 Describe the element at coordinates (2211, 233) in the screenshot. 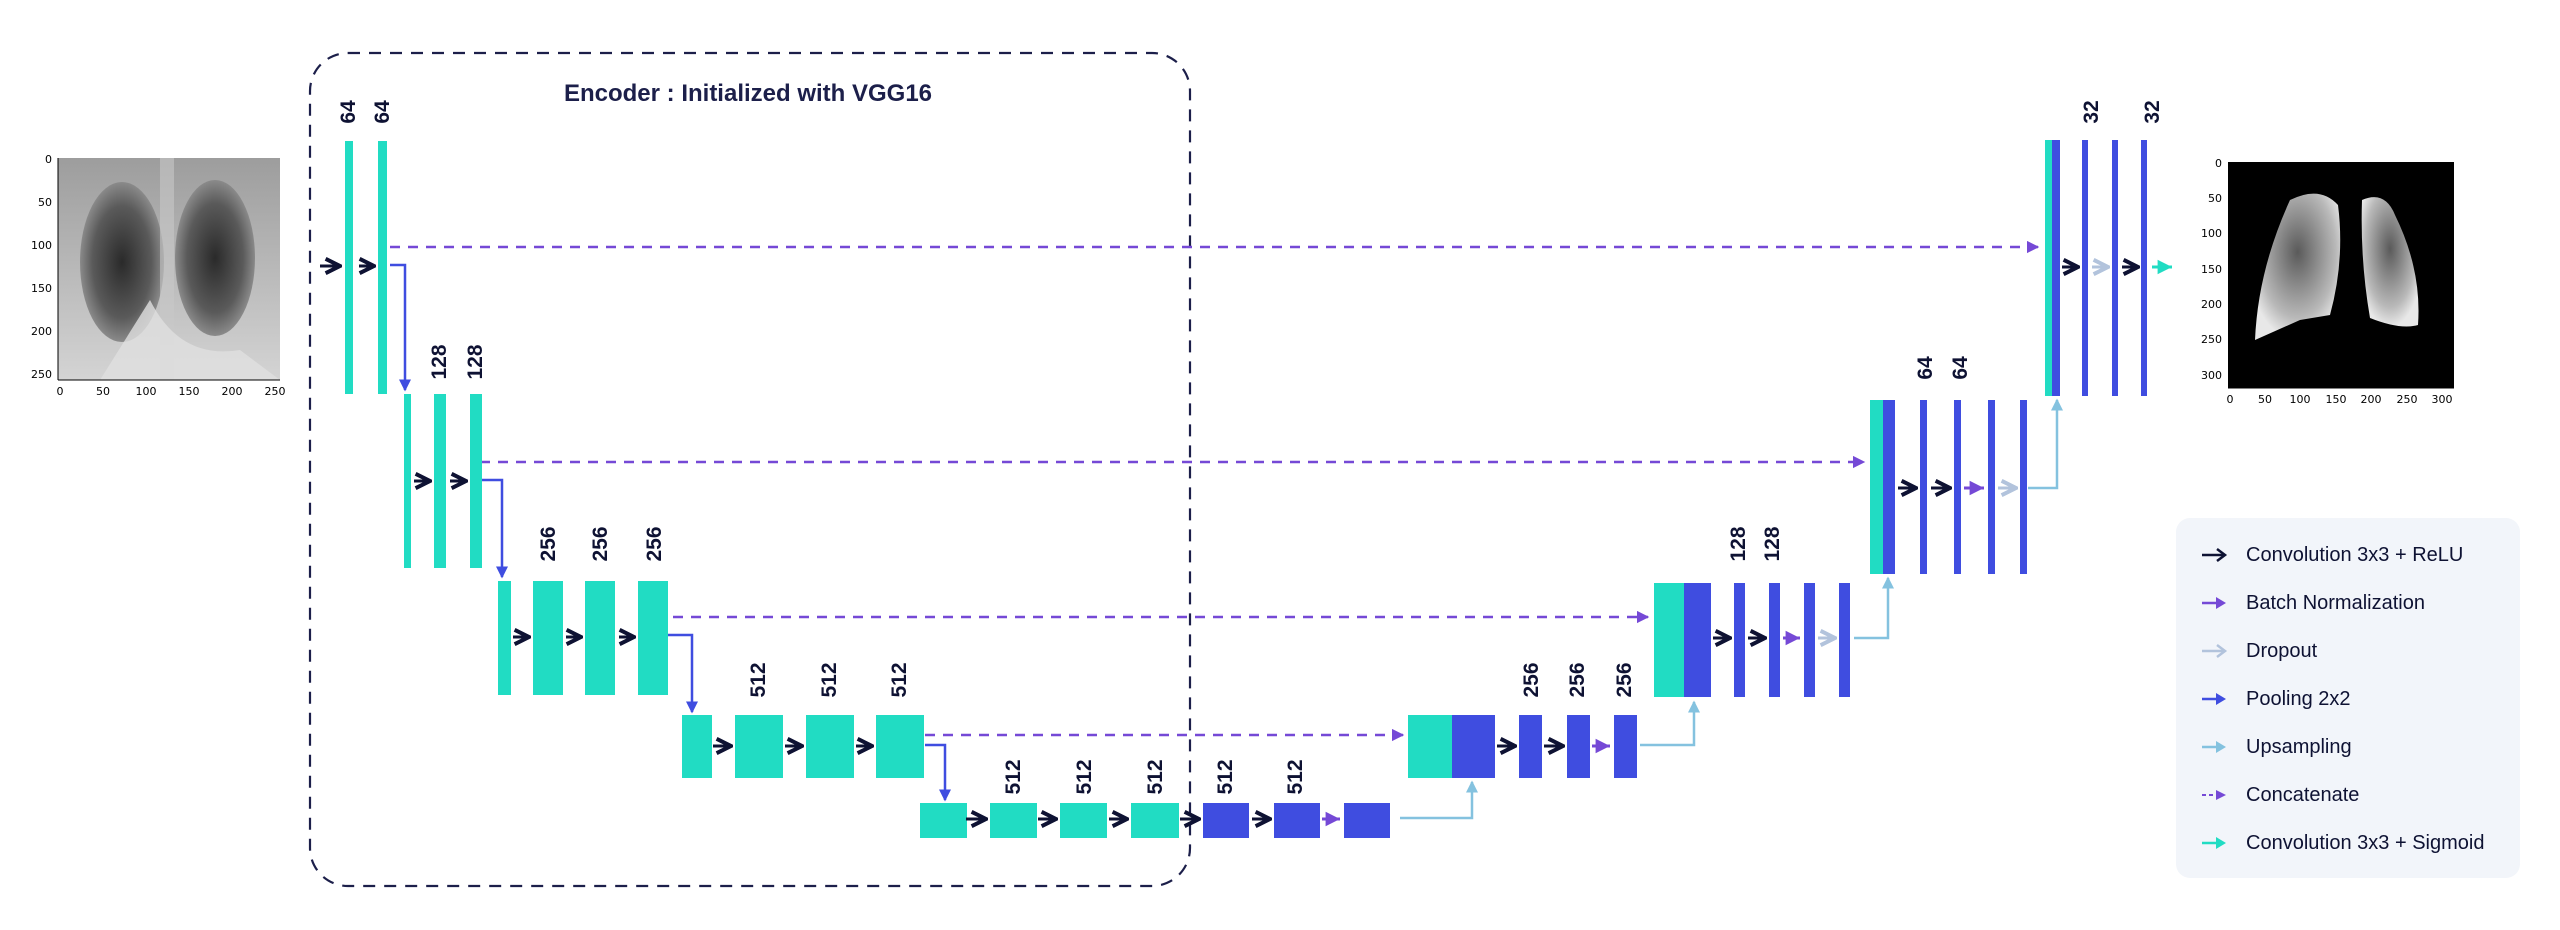

I see `output-y-tick: 100` at that location.